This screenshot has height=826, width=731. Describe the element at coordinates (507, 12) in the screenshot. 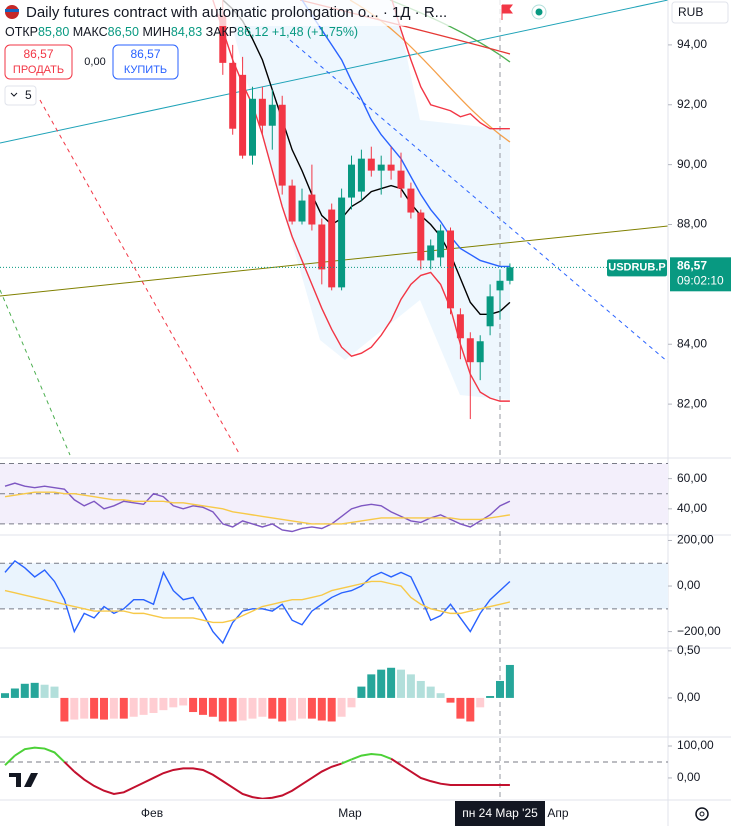

I see `flag-icon` at that location.